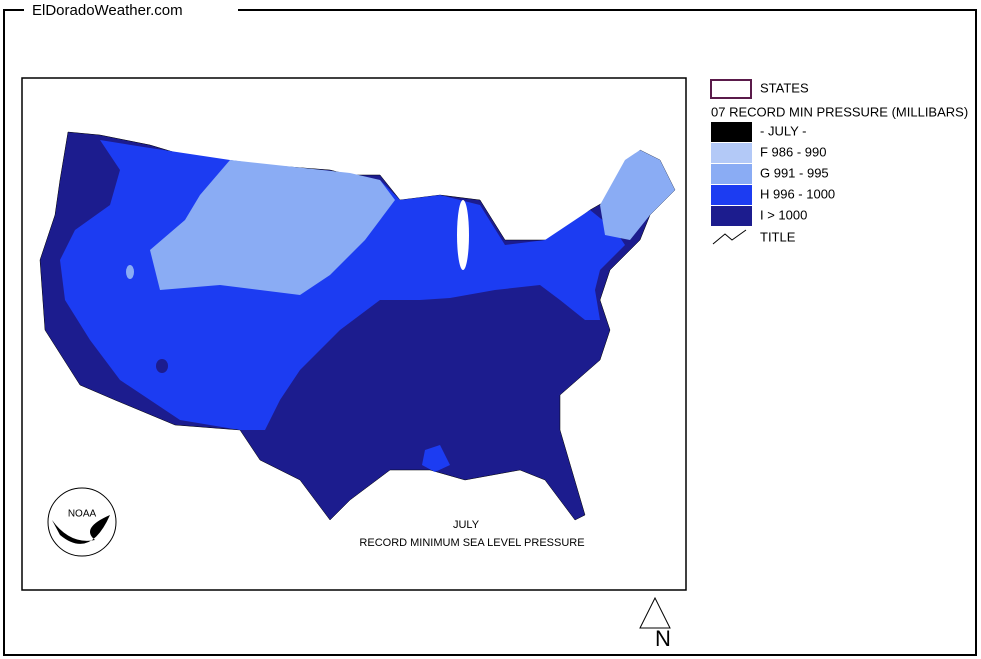  What do you see at coordinates (436, 458) in the screenshot?
I see `zone-h` at bounding box center [436, 458].